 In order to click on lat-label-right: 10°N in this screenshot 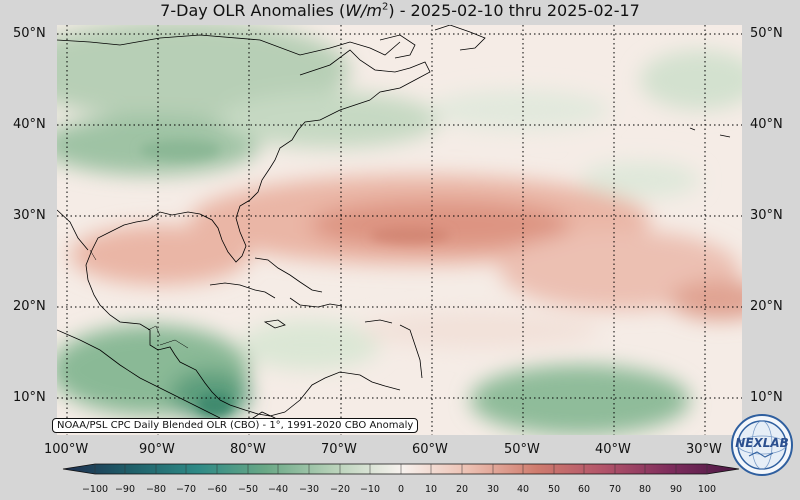, I will do `click(766, 397)`.